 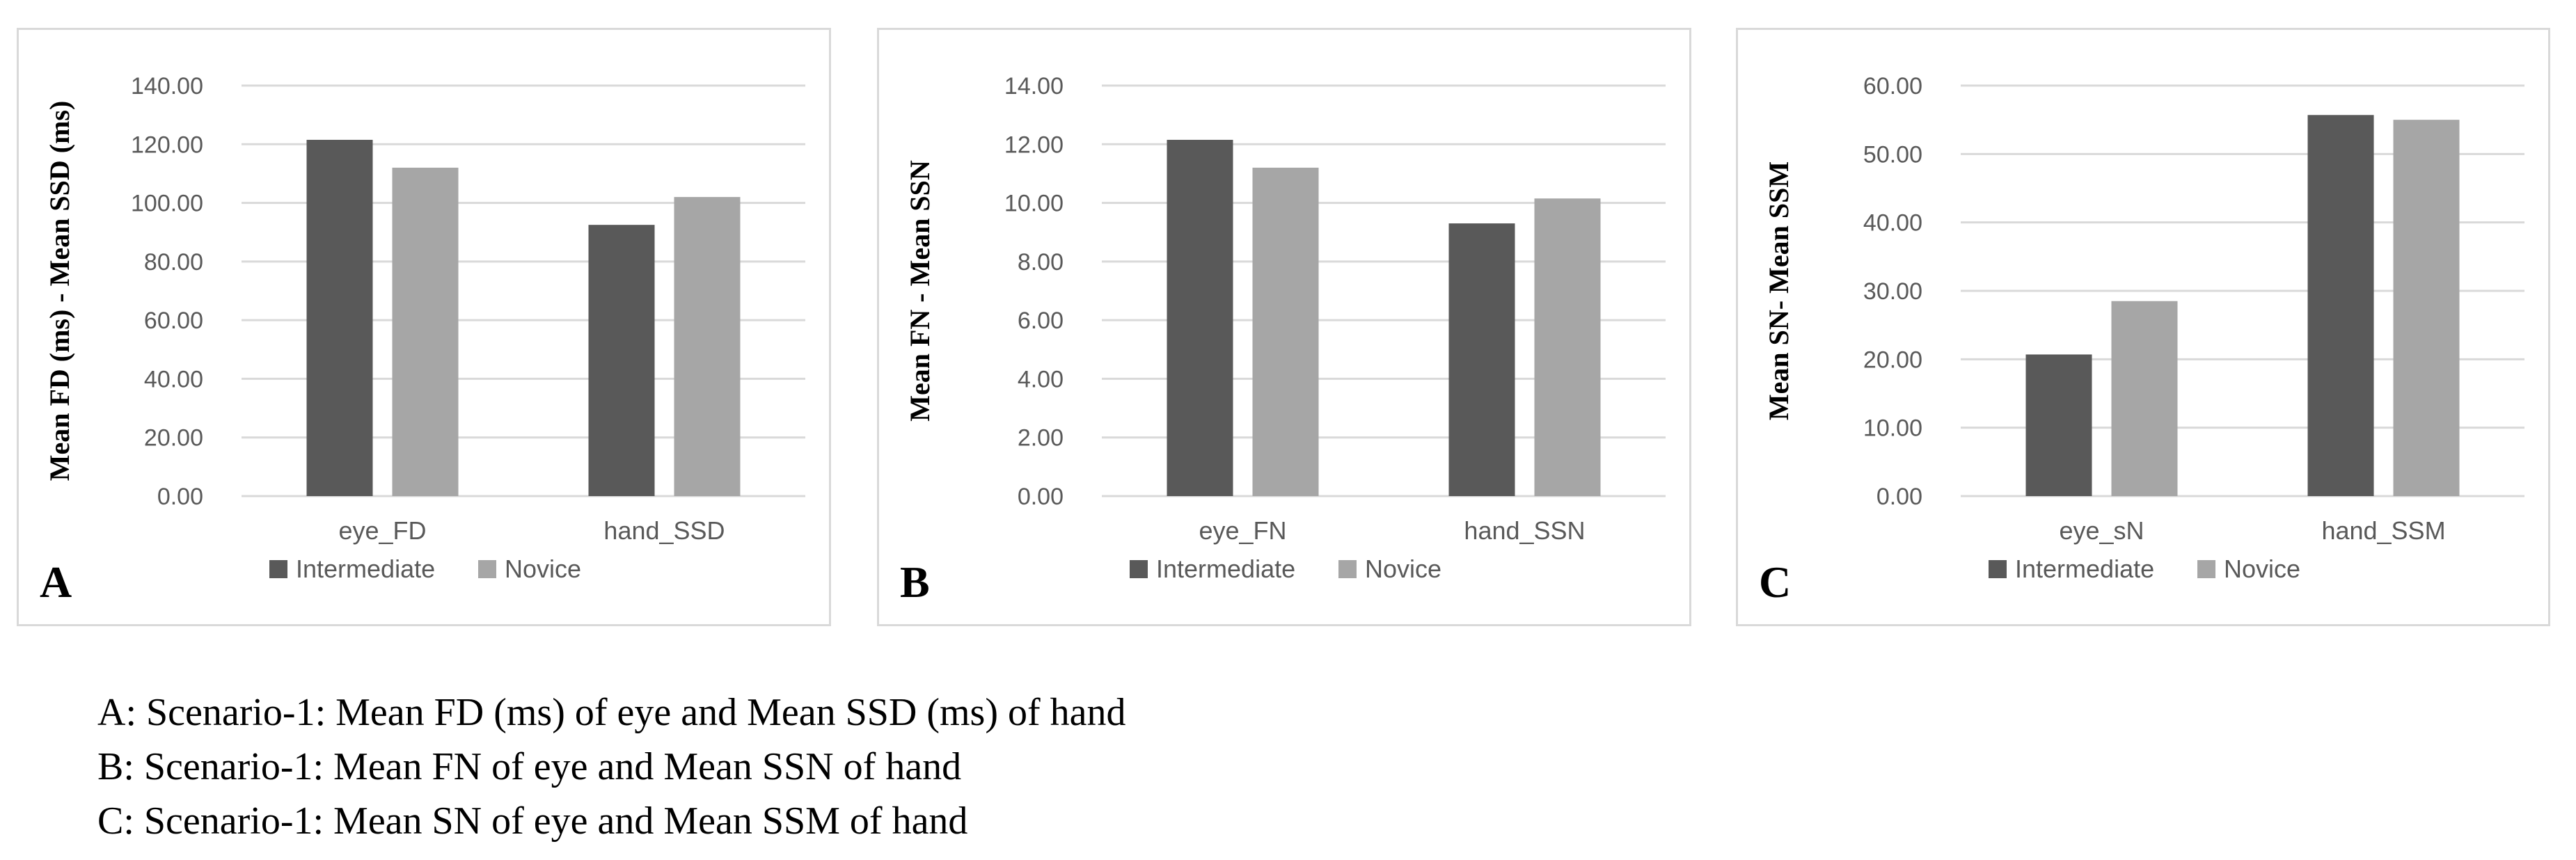 What do you see at coordinates (1347, 569) in the screenshot?
I see `legend-swatch-b-novice` at bounding box center [1347, 569].